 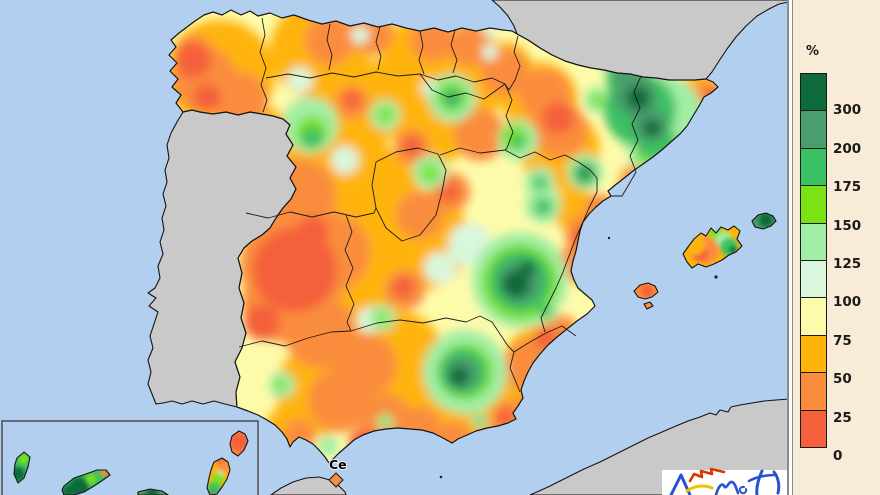 What do you see at coordinates (130, 457) in the screenshot?
I see `canary-inset-frame` at bounding box center [130, 457].